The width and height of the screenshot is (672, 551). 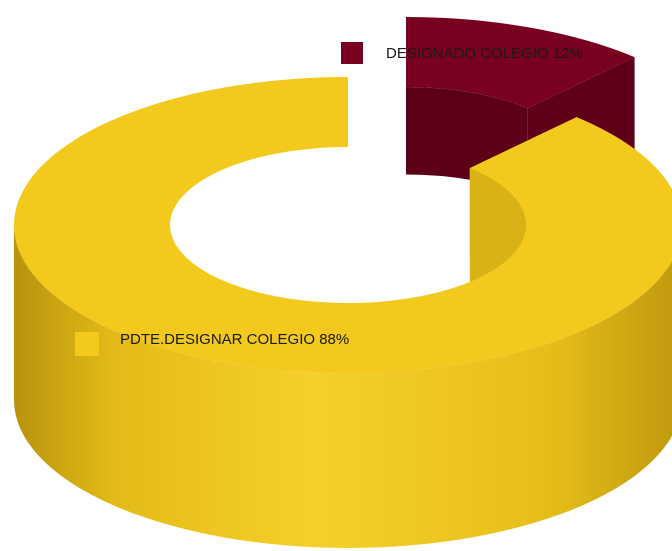 What do you see at coordinates (234, 339) in the screenshot?
I see `legend-label-pdte: PDTE.DESIGNAR COLEGIO 88%` at bounding box center [234, 339].